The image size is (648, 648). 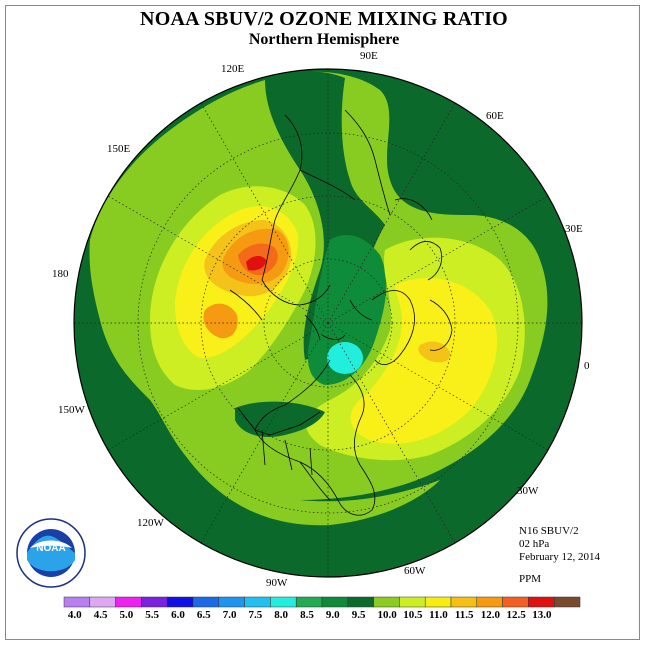 What do you see at coordinates (255, 615) in the screenshot?
I see `colorbar-tick-label: 7.5` at bounding box center [255, 615].